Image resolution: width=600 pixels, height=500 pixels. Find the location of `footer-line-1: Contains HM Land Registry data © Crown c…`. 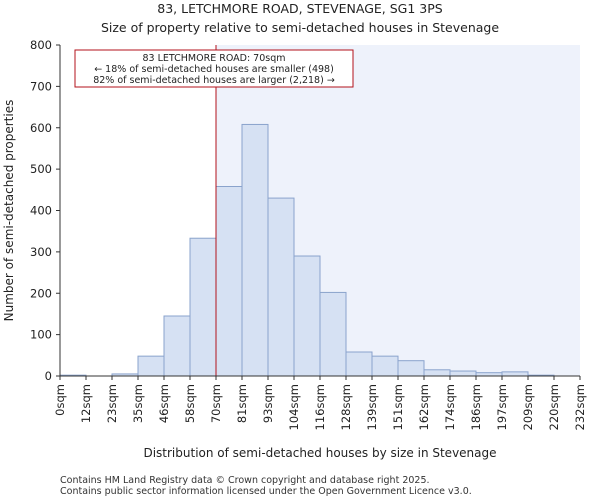

footer-line-1: Contains HM Land Registry data © Crown c… is located at coordinates (245, 480).